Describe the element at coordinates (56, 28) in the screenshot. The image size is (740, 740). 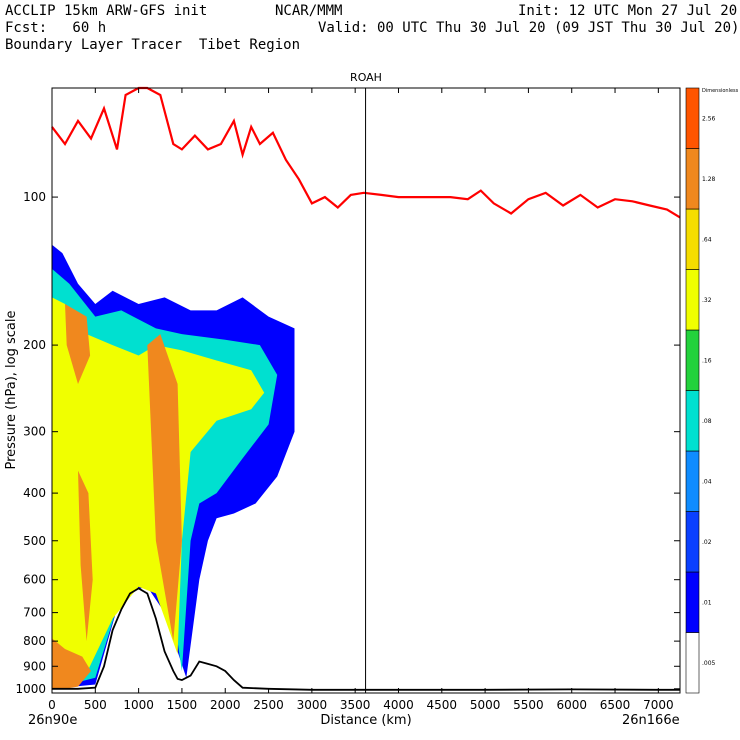
I see `header-line2-left: Fcst: 60 h` at that location.